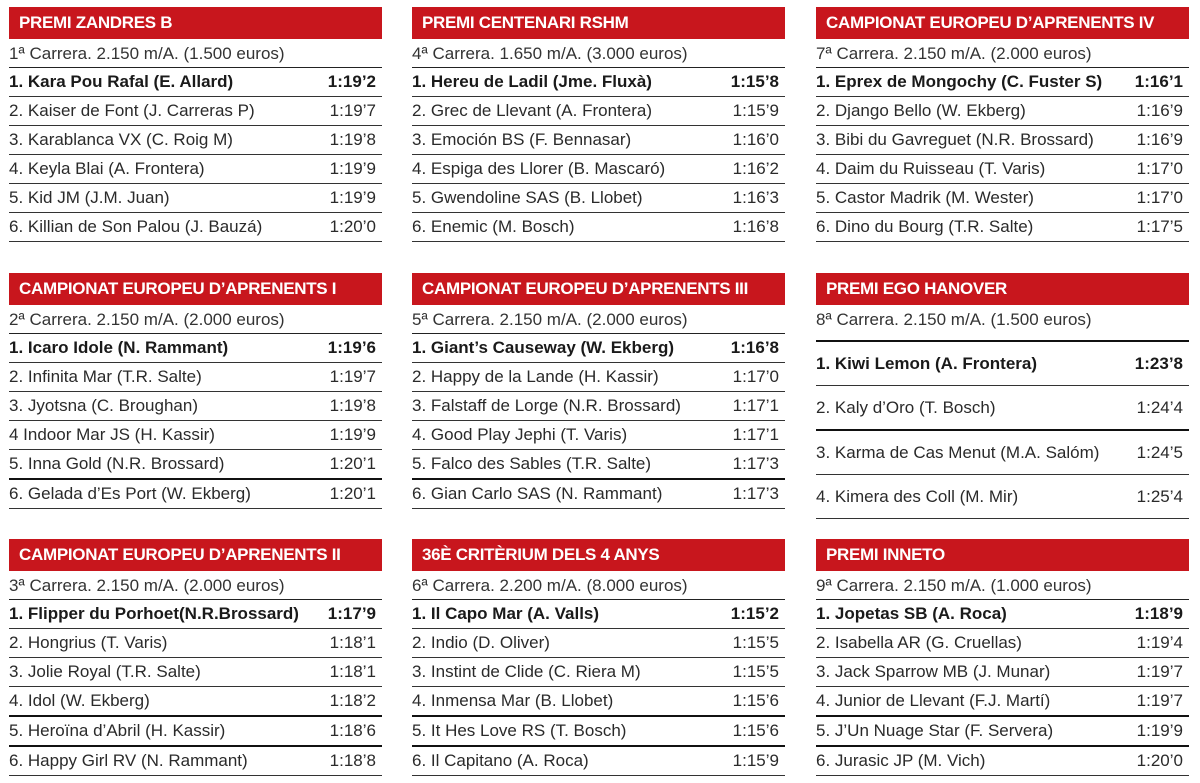 This screenshot has height=783, width=1200. Describe the element at coordinates (527, 197) in the screenshot. I see `horse-jockey: 5. Gwendoline SAS (B. Llobet)` at that location.